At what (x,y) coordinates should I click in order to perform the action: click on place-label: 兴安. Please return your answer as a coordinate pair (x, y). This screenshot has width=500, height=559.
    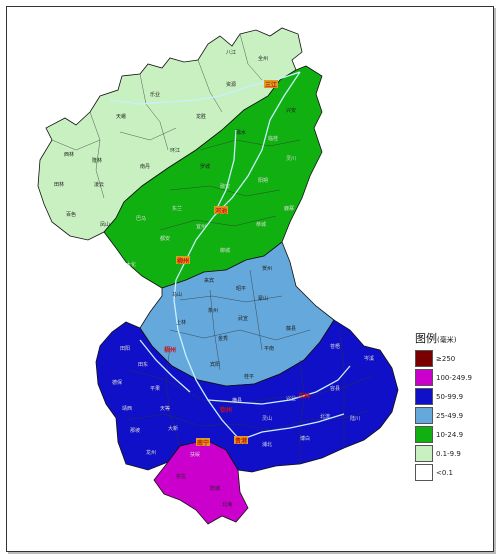
    Looking at the image, I should click on (291, 110).